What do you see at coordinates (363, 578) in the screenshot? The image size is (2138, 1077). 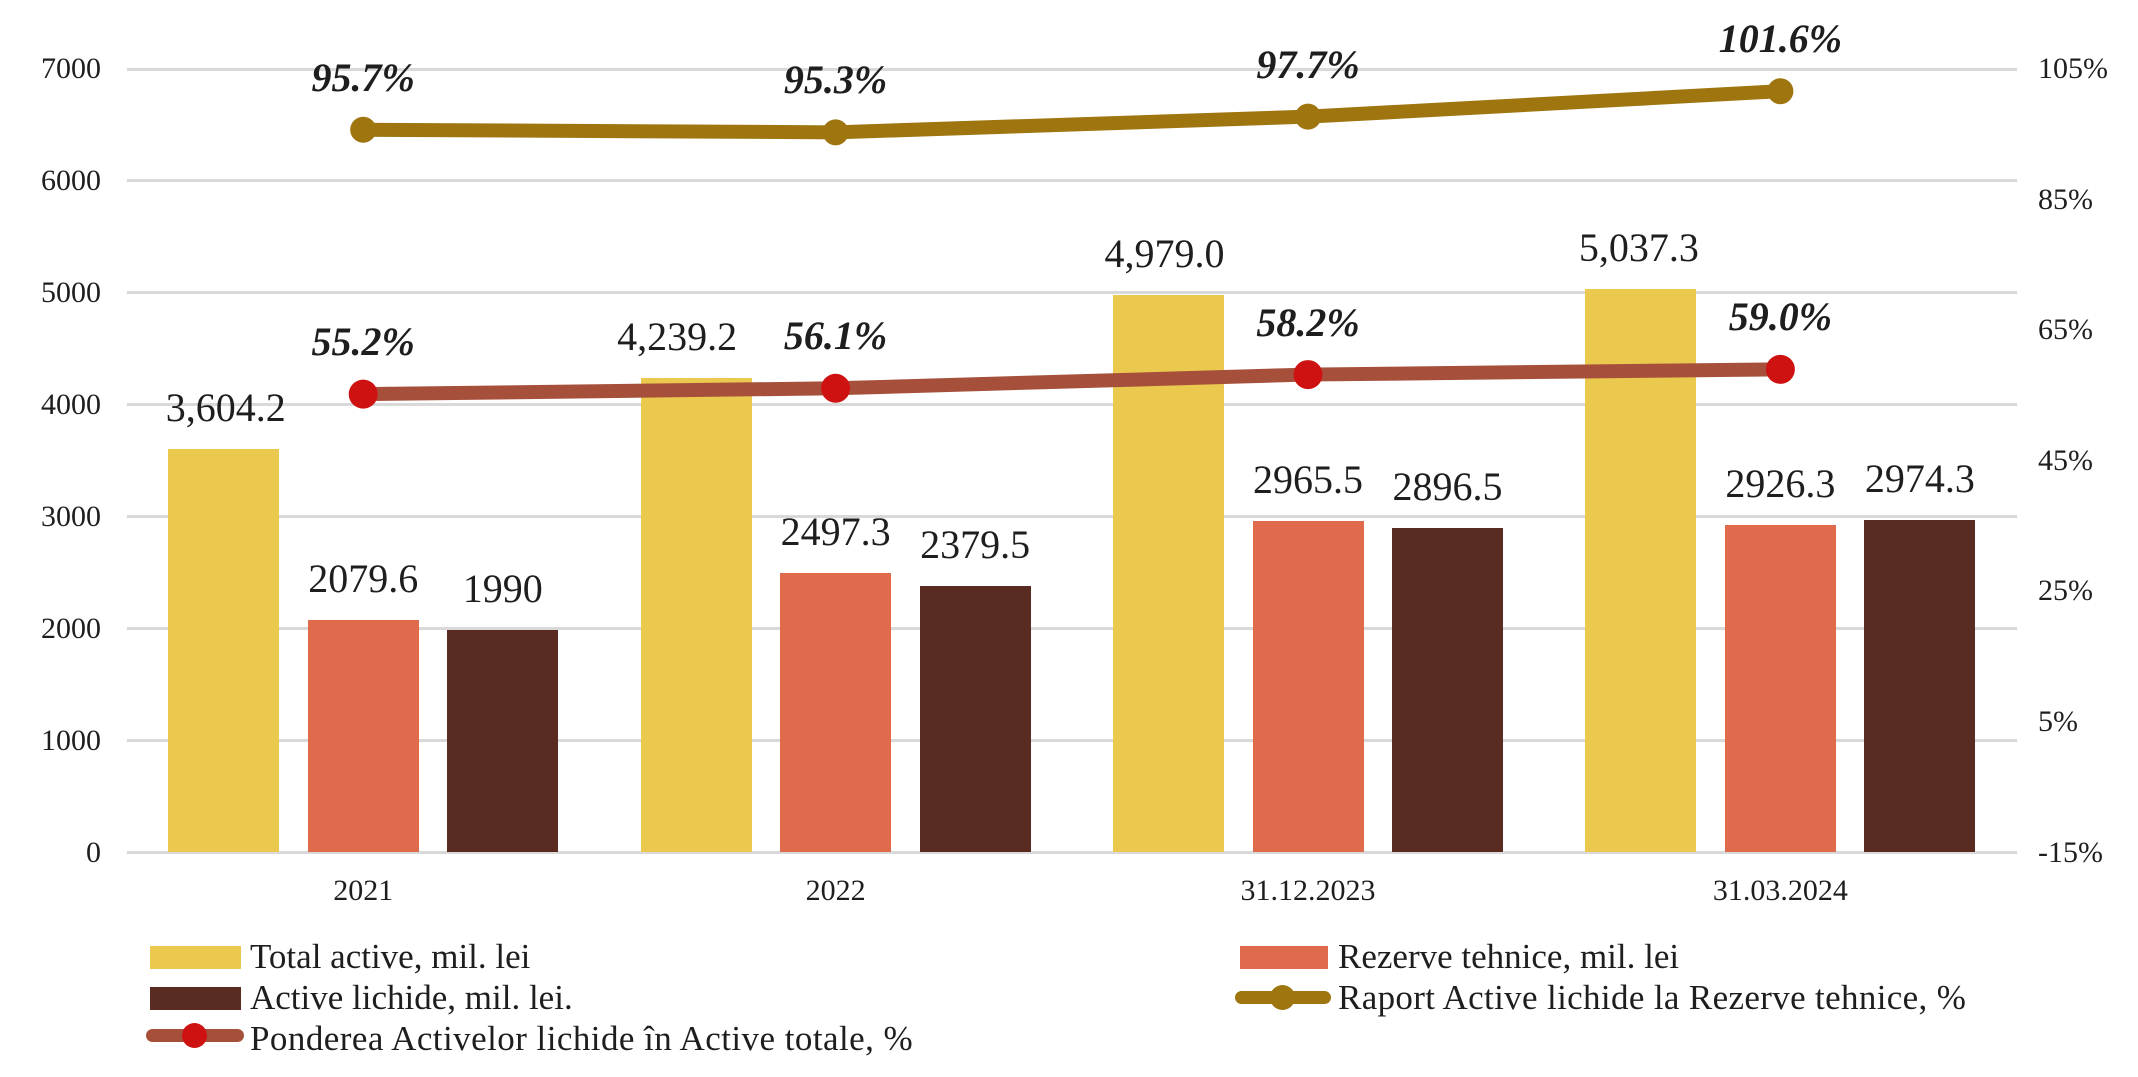 I see `bar-label-rezerve-tehnice-2021: 2079.6` at bounding box center [363, 578].